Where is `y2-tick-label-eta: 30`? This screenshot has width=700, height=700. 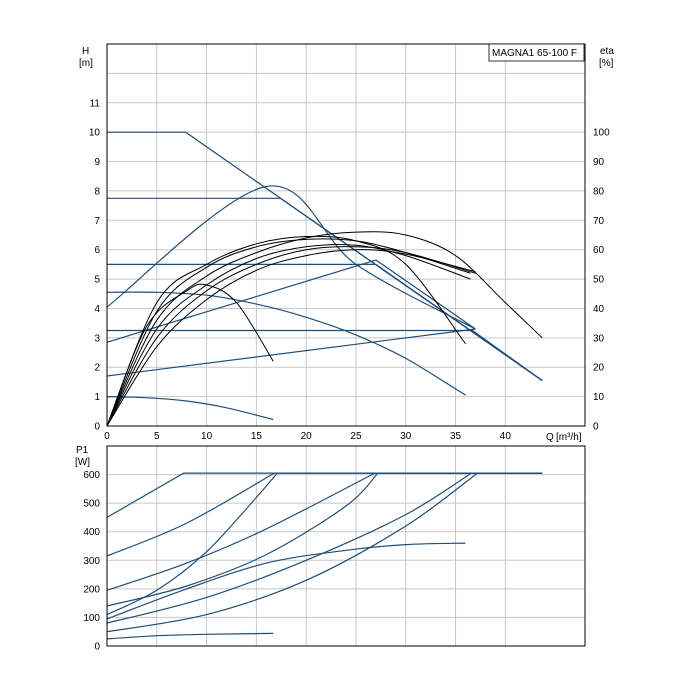
y2-tick-label-eta: 30 is located at coordinates (599, 338).